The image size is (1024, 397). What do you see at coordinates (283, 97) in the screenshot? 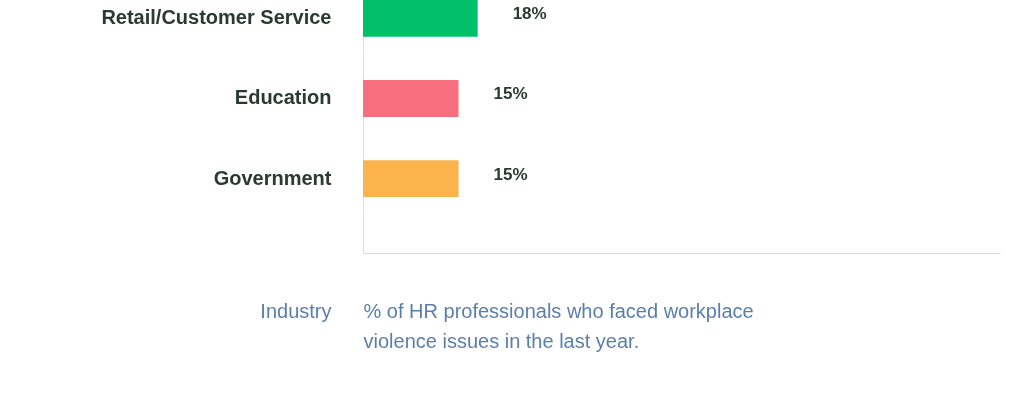
I see `y-tick-label: Education` at bounding box center [283, 97].